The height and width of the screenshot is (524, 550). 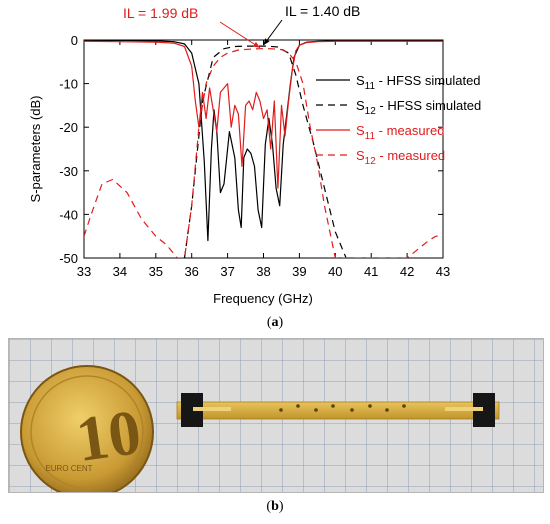 What do you see at coordinates (263, 271) in the screenshot?
I see `x-tick-label: 38` at bounding box center [263, 271].